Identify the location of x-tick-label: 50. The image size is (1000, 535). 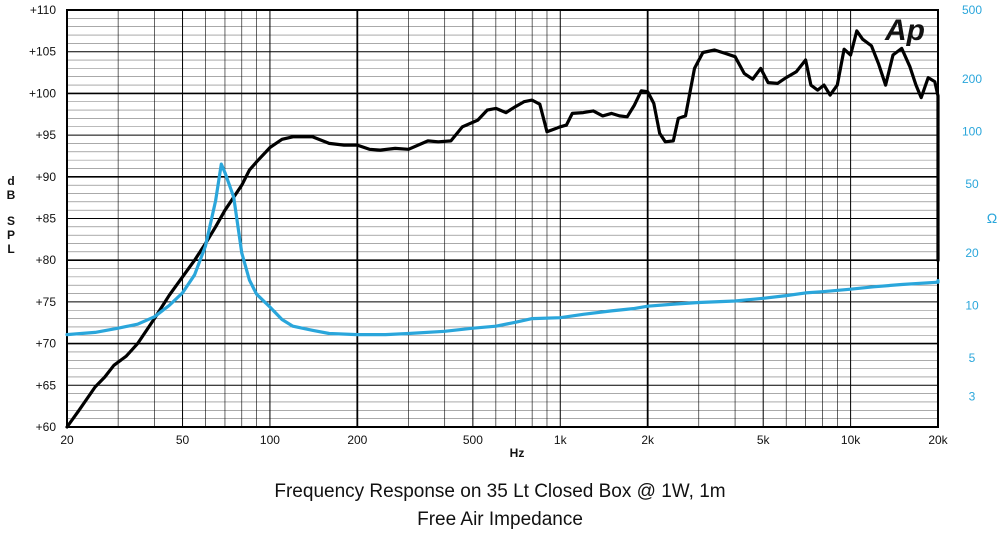
(183, 440).